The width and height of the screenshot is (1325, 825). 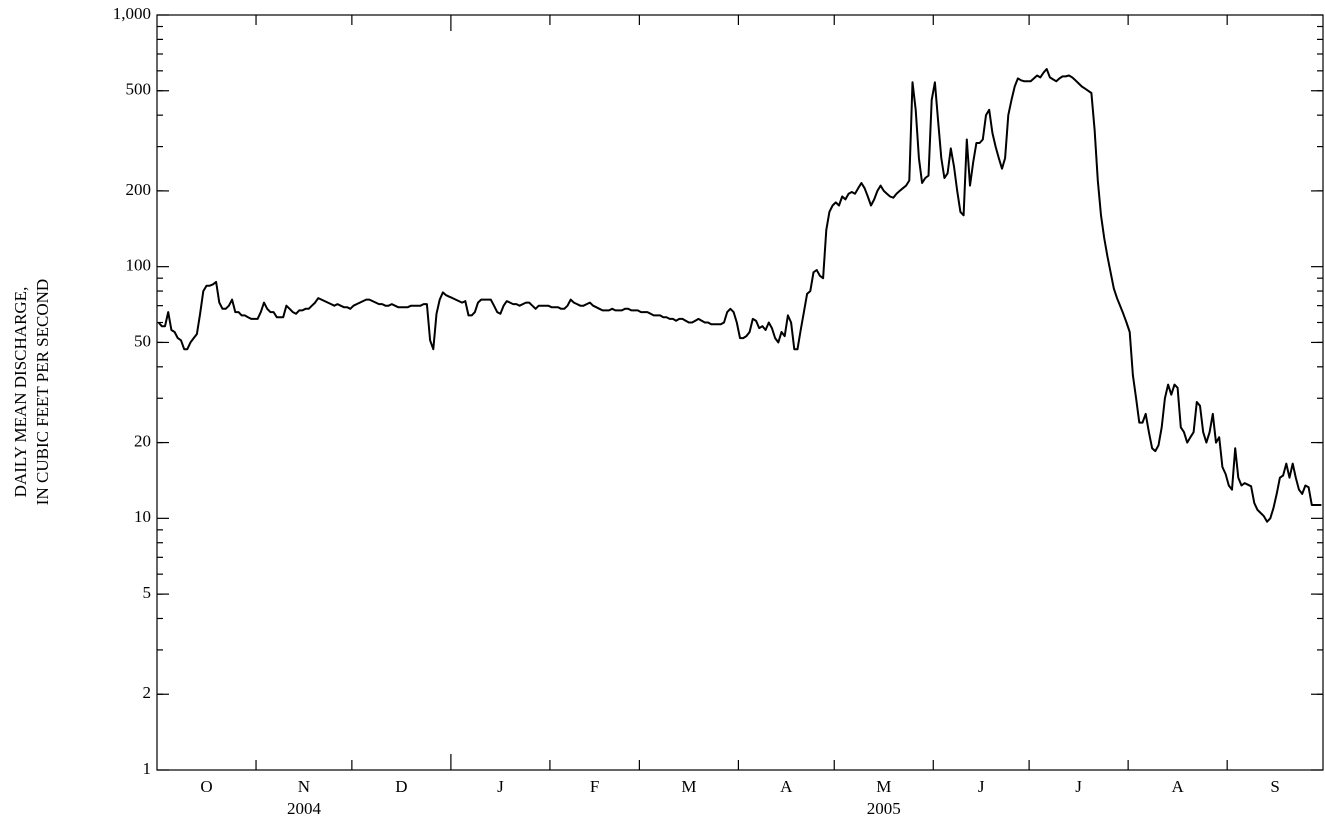 What do you see at coordinates (139, 189) in the screenshot?
I see `y-tick-label: 200` at bounding box center [139, 189].